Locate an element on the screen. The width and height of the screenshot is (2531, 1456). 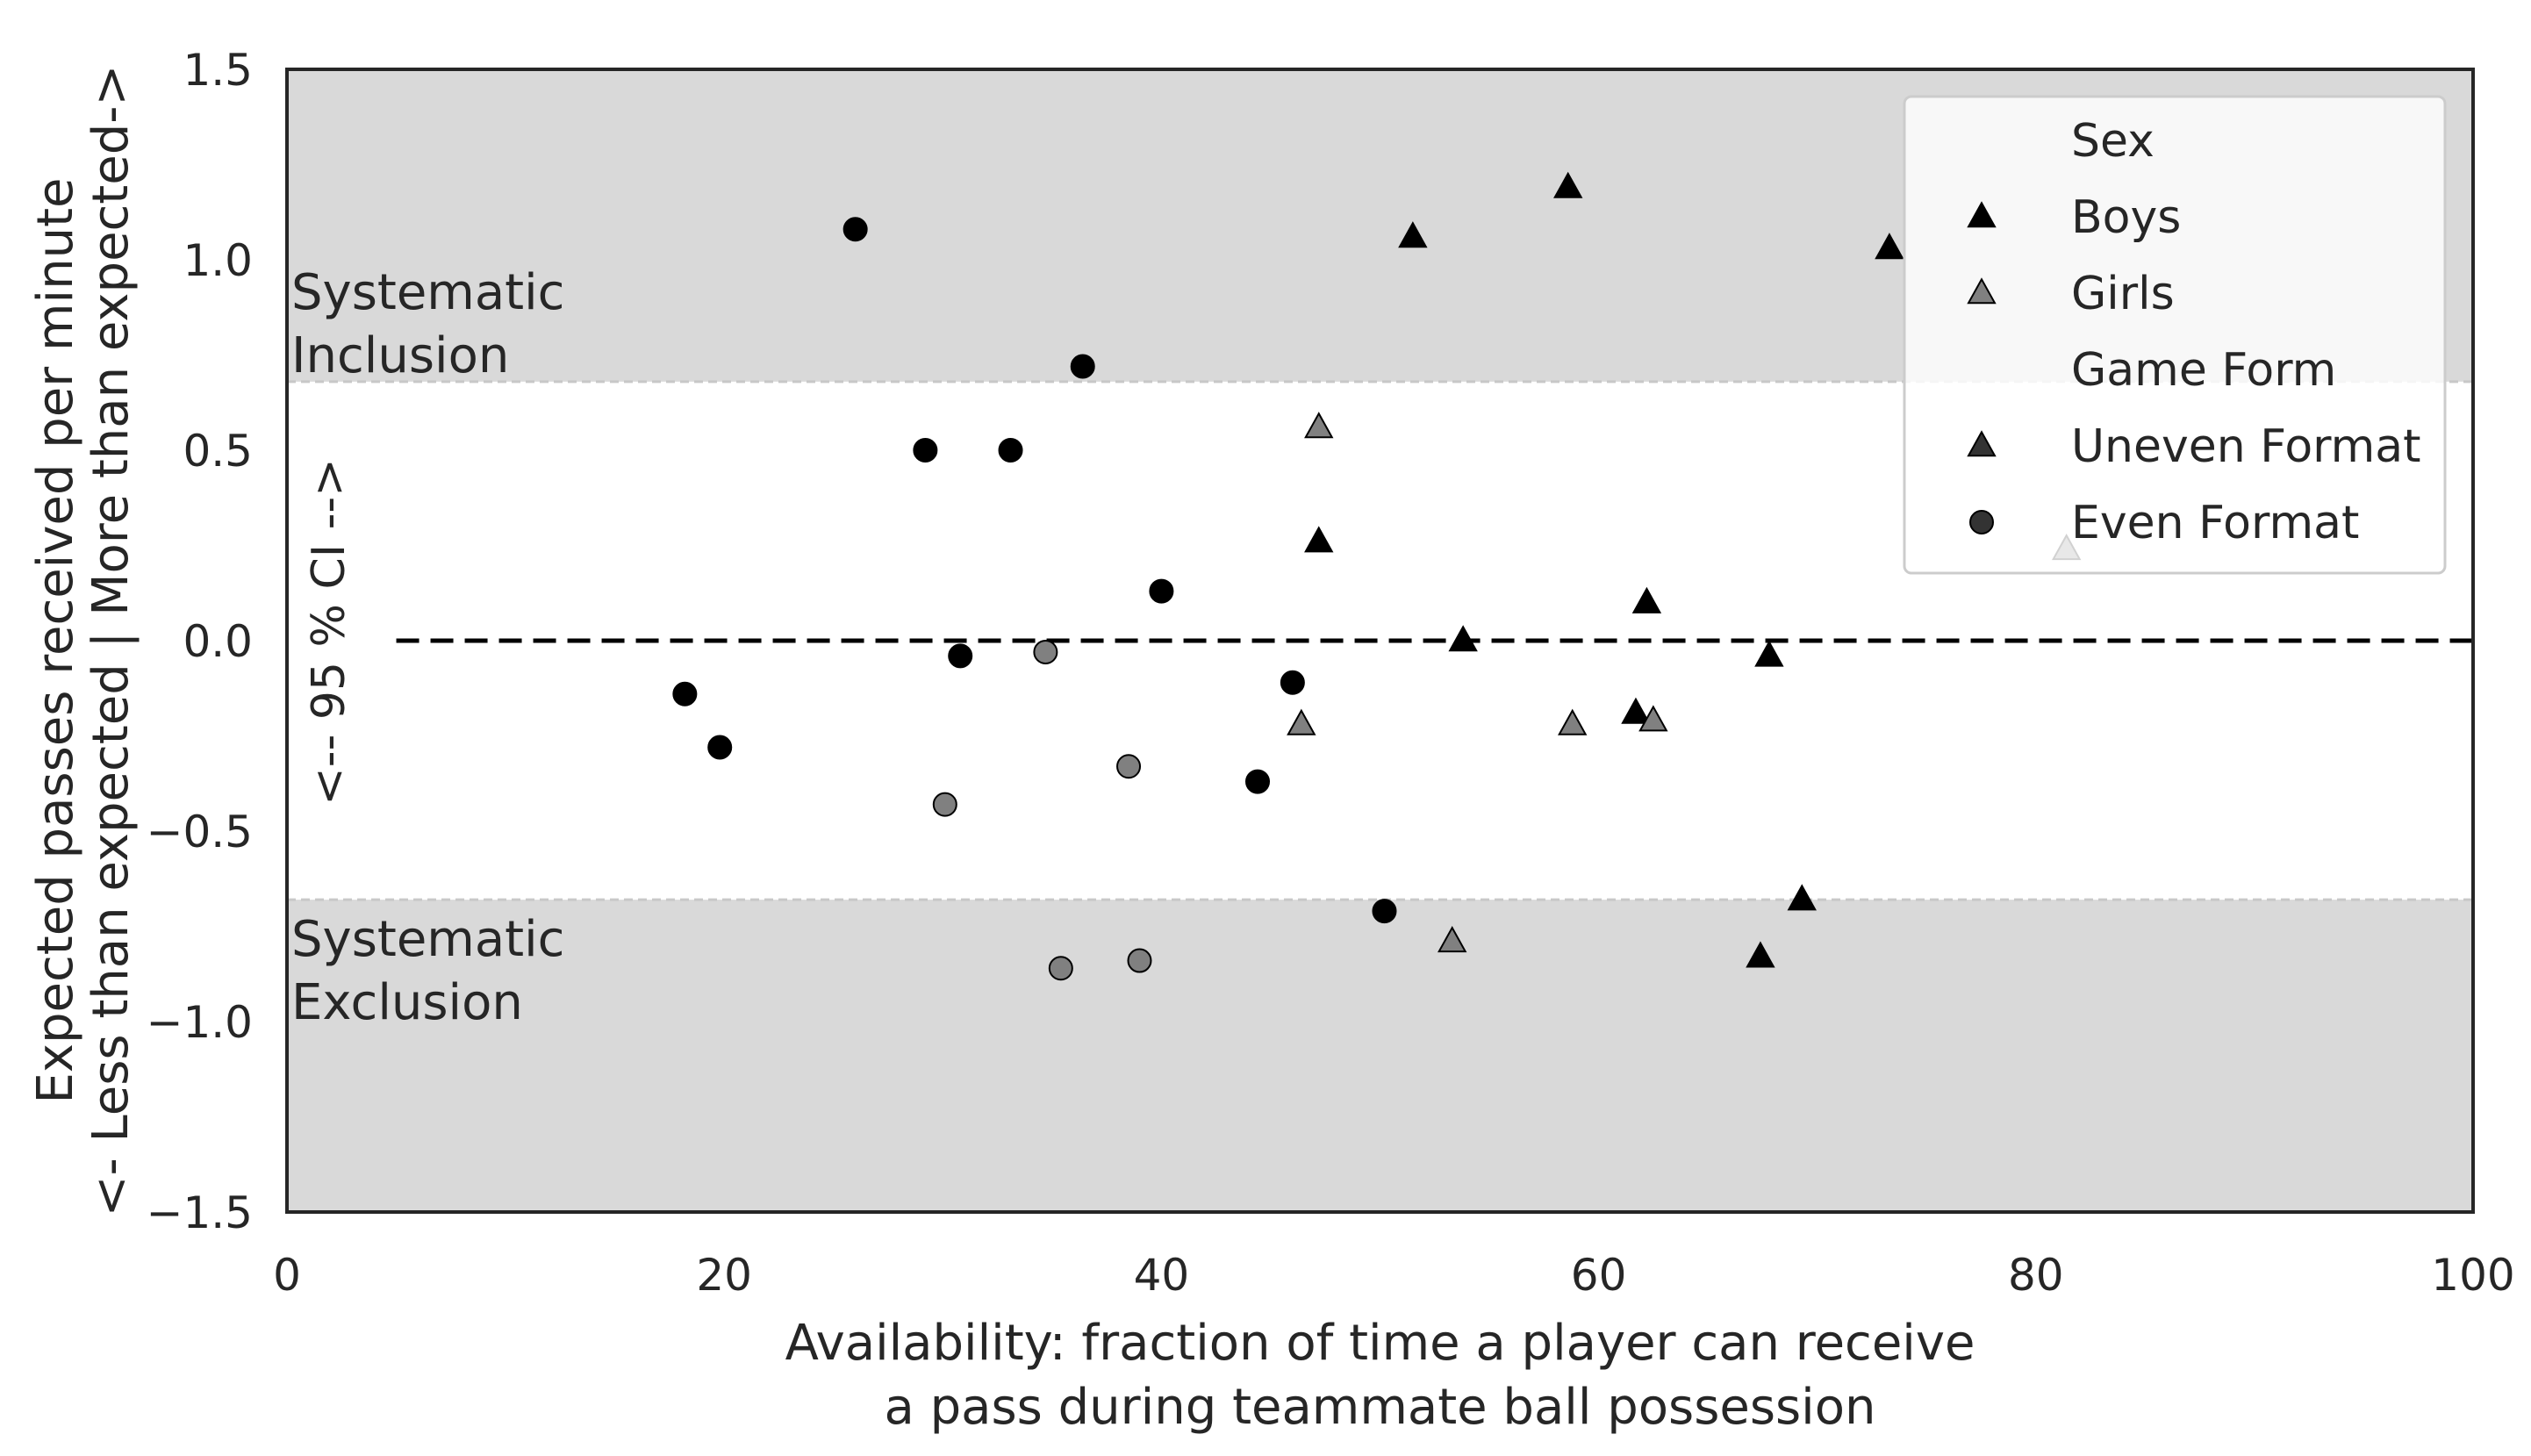
y-tick-label: 1.0 is located at coordinates (218, 260).